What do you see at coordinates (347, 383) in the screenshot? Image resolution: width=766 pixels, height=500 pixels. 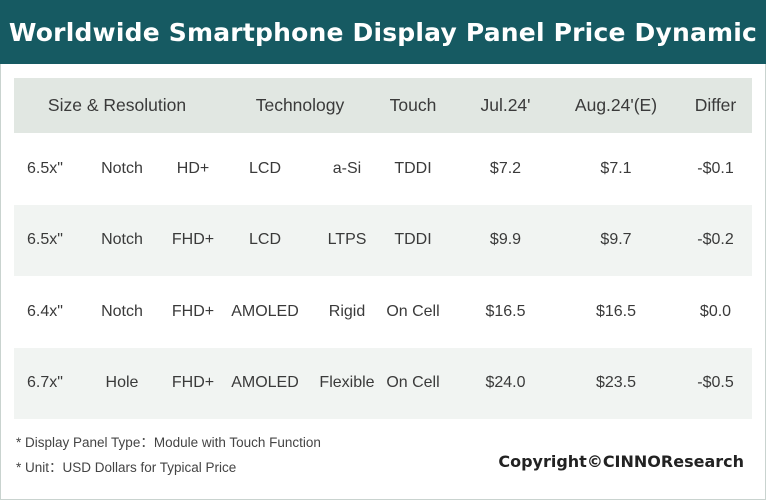 I see `cell-sub: Flexible` at bounding box center [347, 383].